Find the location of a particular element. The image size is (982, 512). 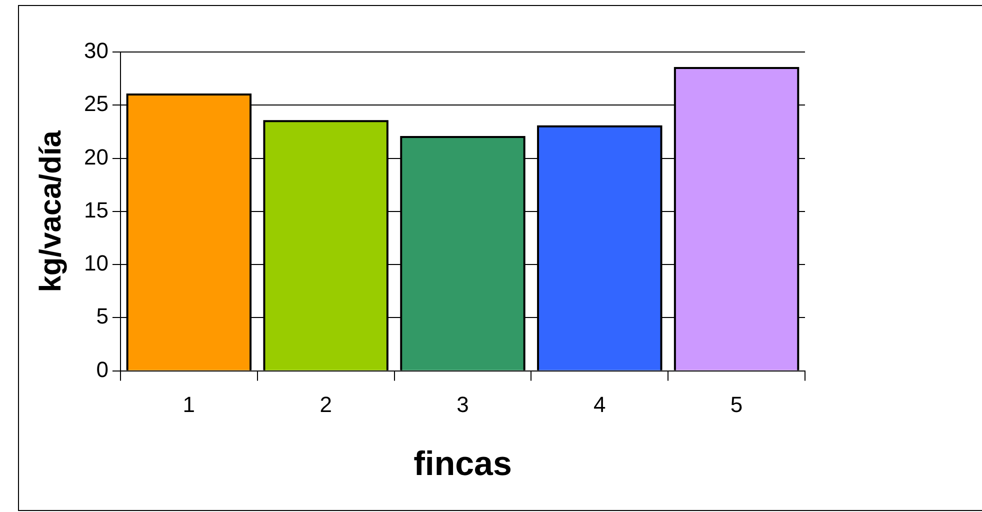

x-tick-label: 5 is located at coordinates (736, 405).